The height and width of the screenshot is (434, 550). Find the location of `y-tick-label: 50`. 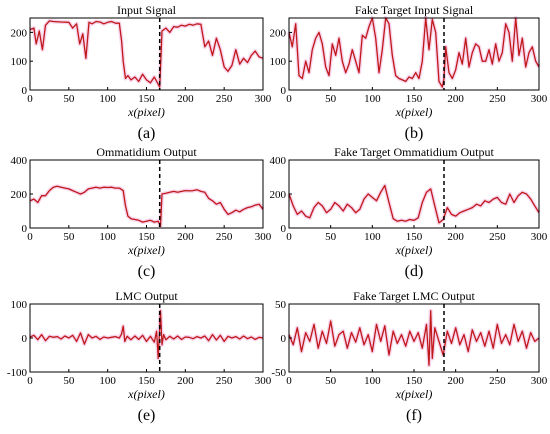

y-tick-label: 50 is located at coordinates (281, 305).